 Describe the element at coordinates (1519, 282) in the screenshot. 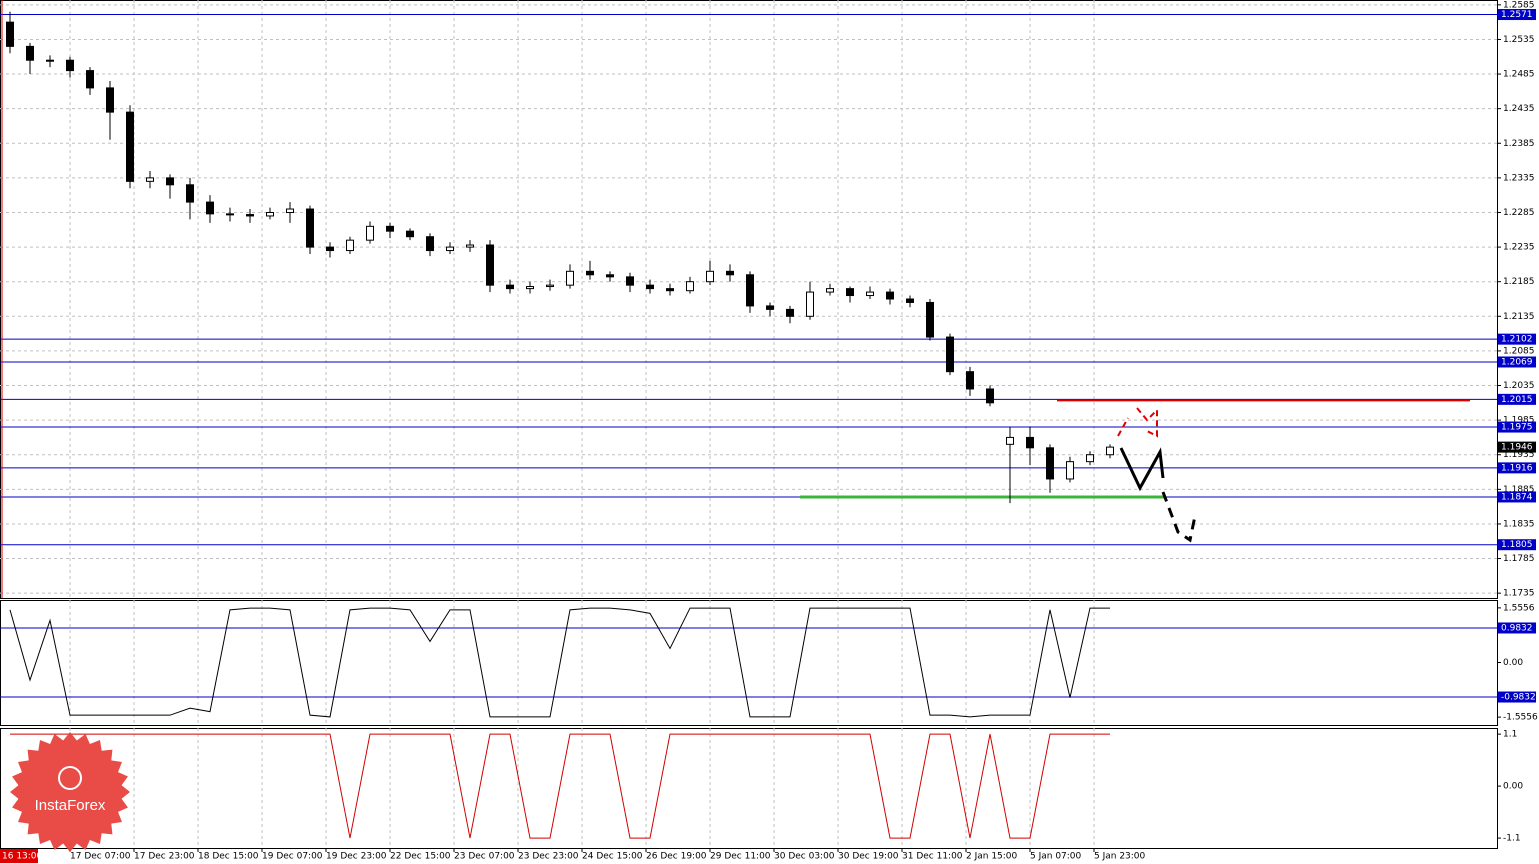

I see `y-tick-label: 1.2185` at that location.